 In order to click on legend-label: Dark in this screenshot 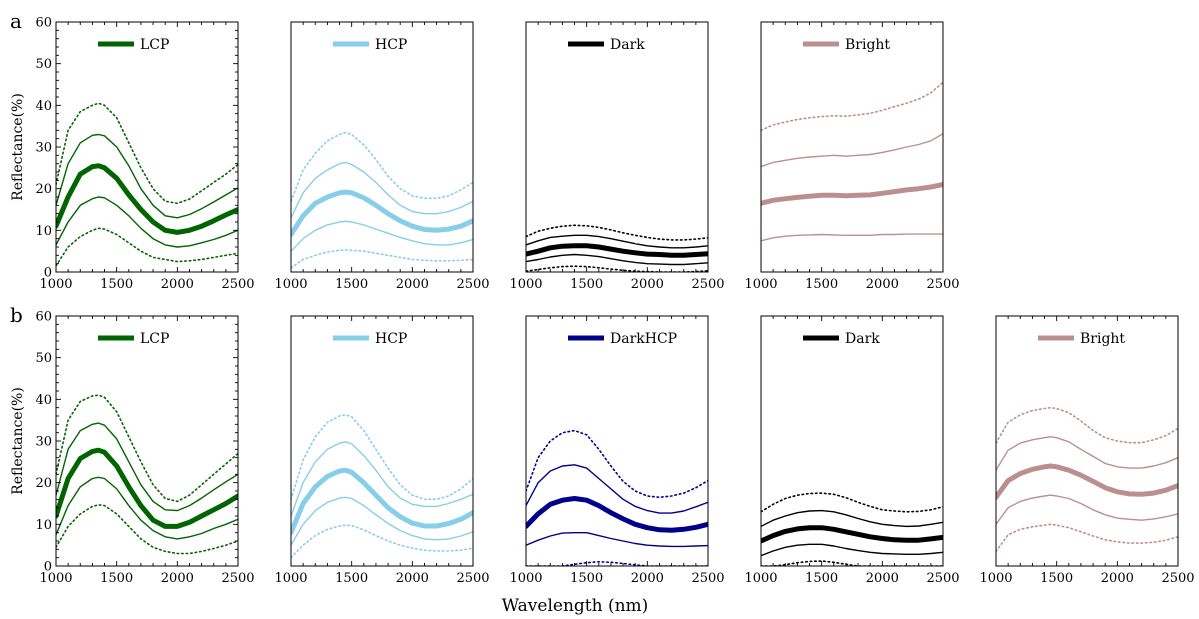, I will do `click(862, 339)`.